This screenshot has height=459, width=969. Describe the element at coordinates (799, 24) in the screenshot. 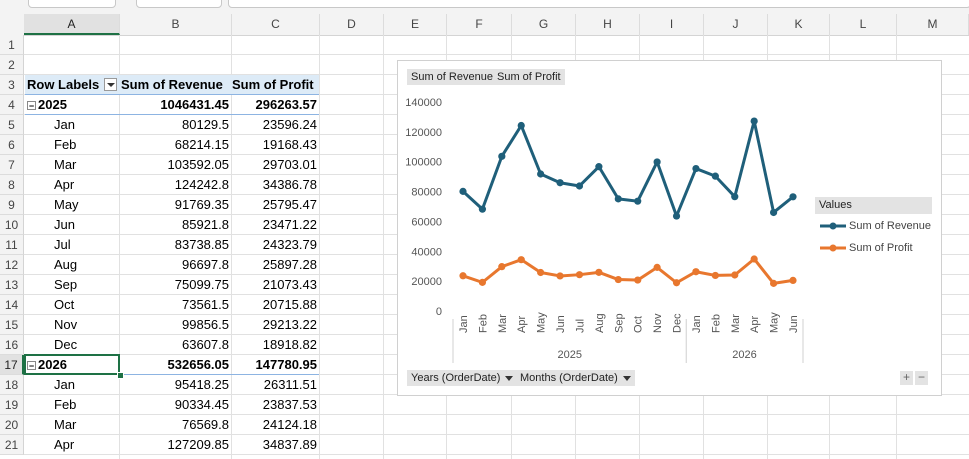

I see `column-header: K` at that location.